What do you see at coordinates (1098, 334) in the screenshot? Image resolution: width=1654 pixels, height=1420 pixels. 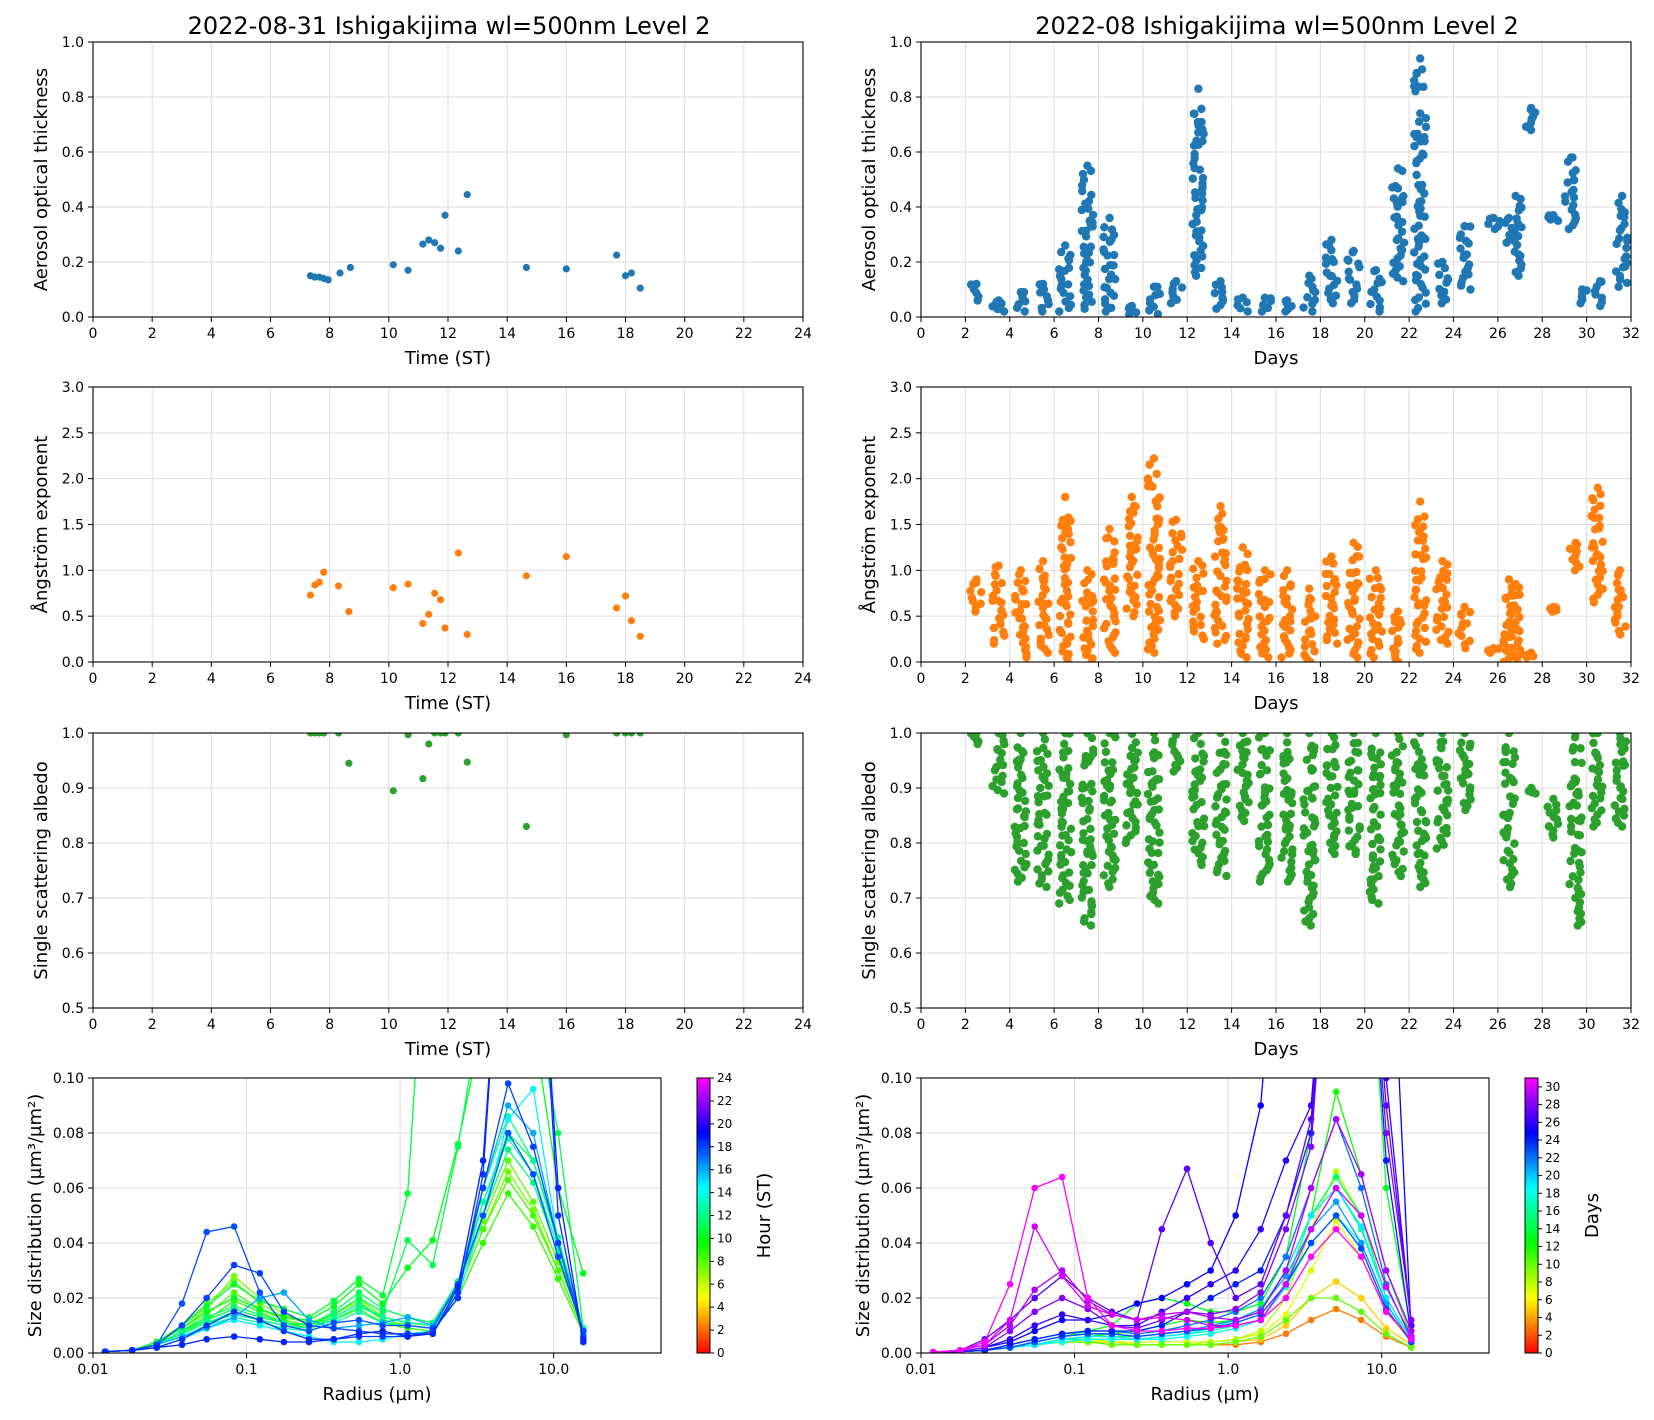 I see `x-tick-label: 8` at bounding box center [1098, 334].